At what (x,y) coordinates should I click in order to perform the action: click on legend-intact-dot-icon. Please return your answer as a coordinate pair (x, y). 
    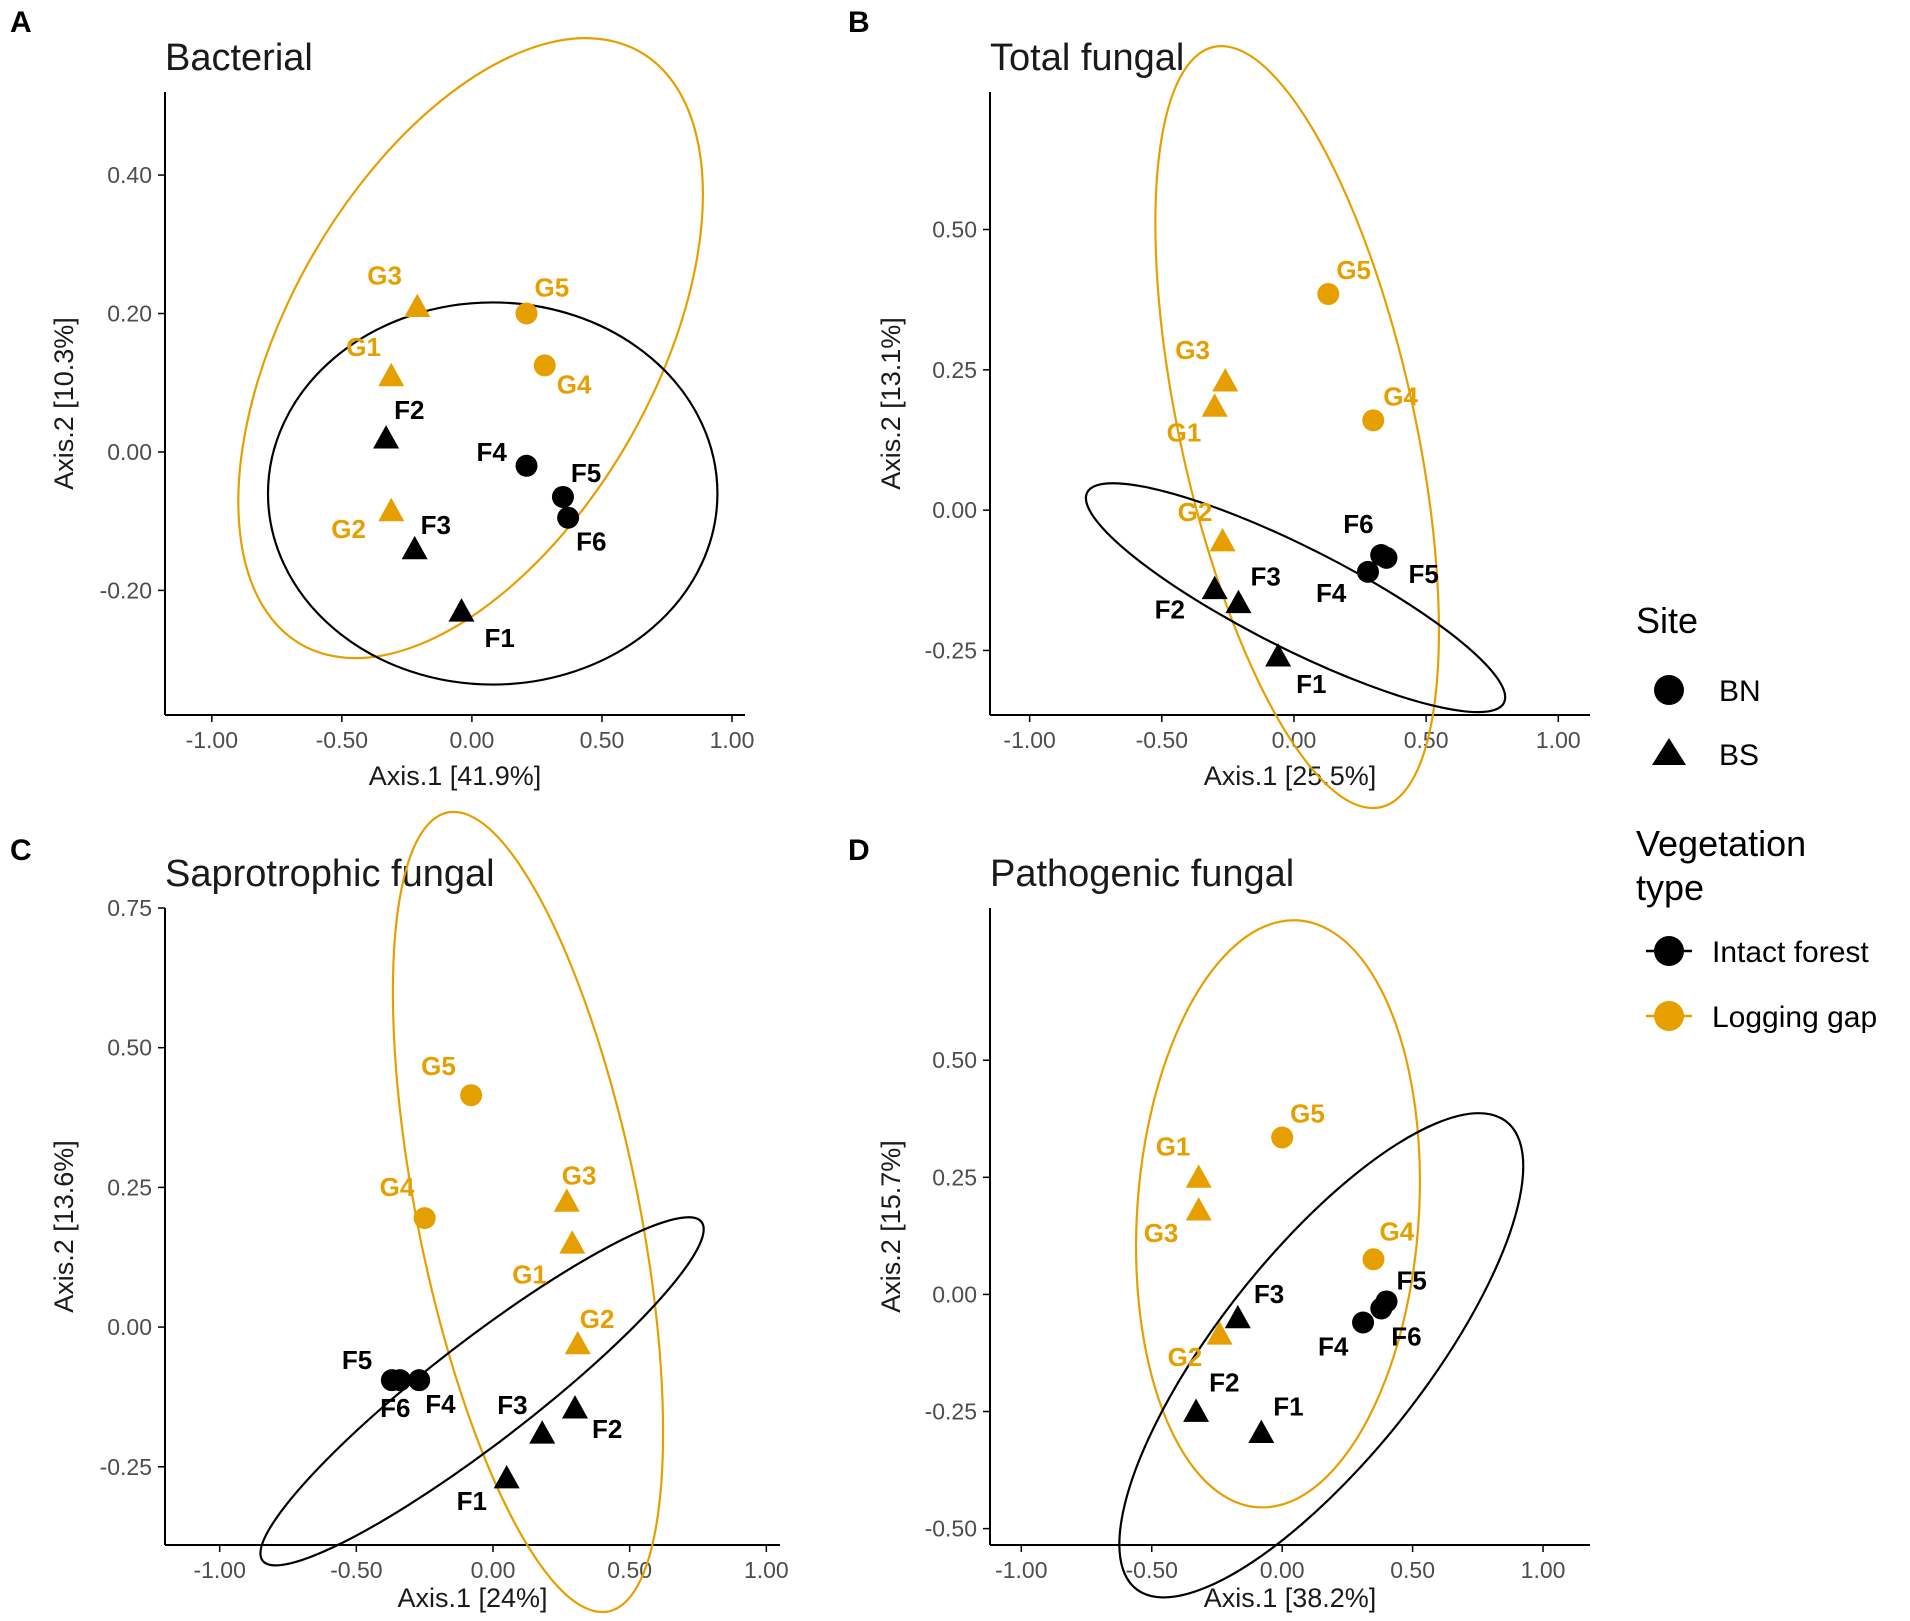
    Looking at the image, I should click on (1669, 951).